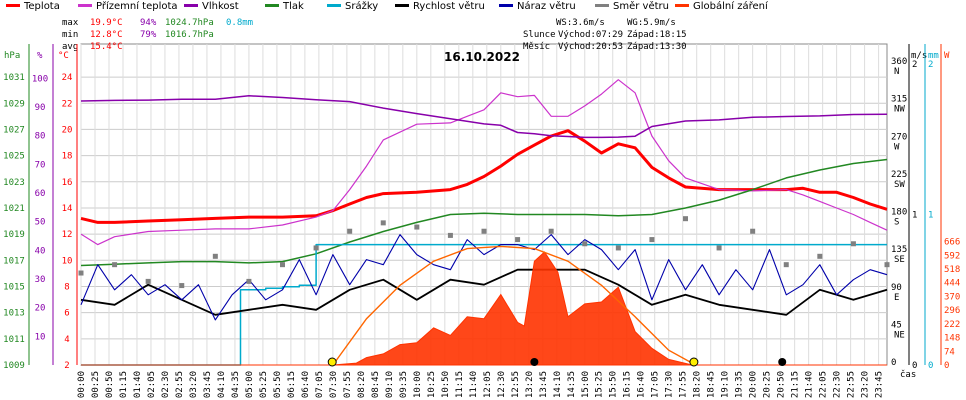 The width and height of the screenshot is (966, 400). I want to click on legend-label: Srážky, so click(361, 6).